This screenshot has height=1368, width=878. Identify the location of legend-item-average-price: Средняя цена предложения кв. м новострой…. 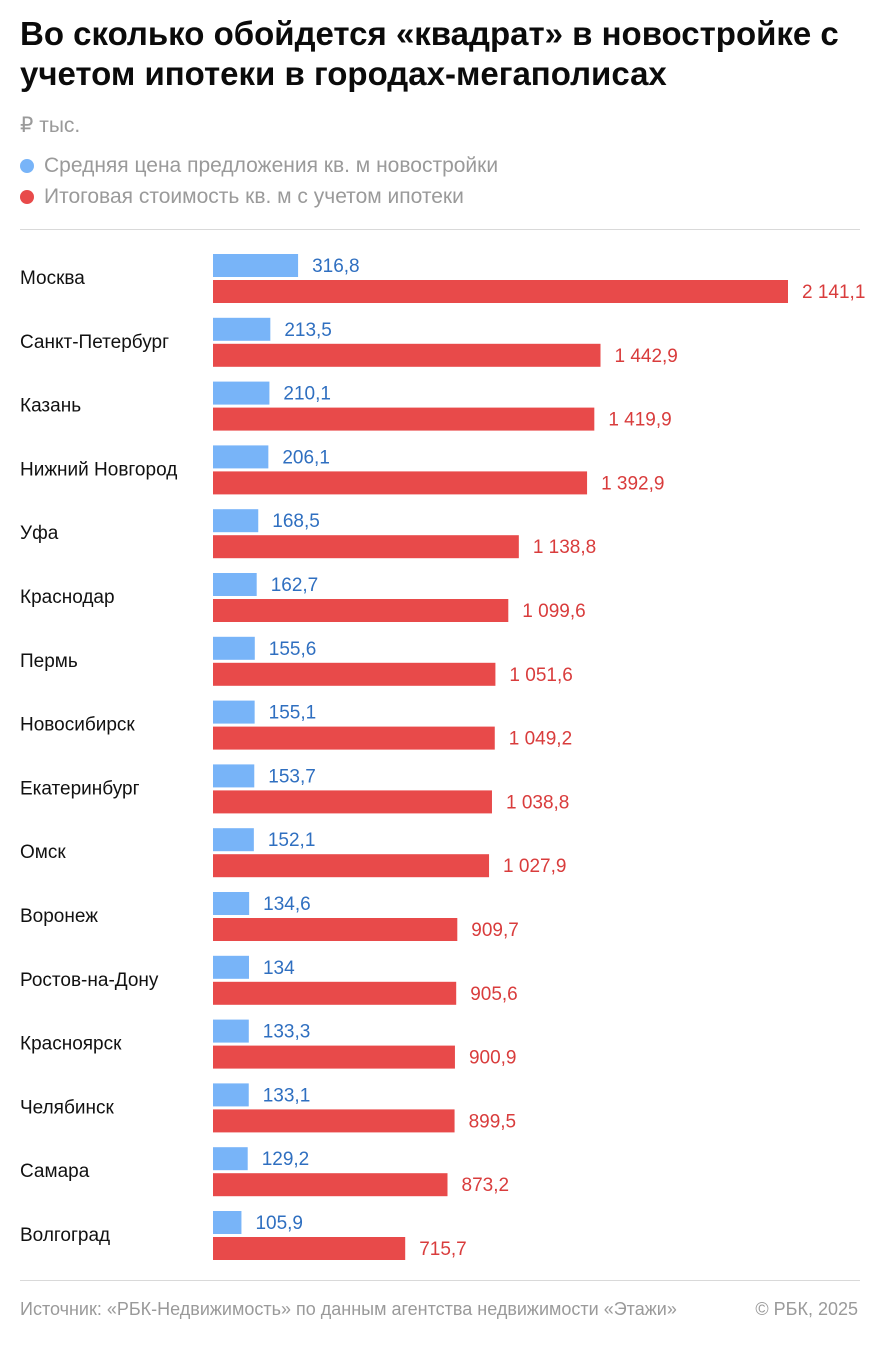
(259, 165).